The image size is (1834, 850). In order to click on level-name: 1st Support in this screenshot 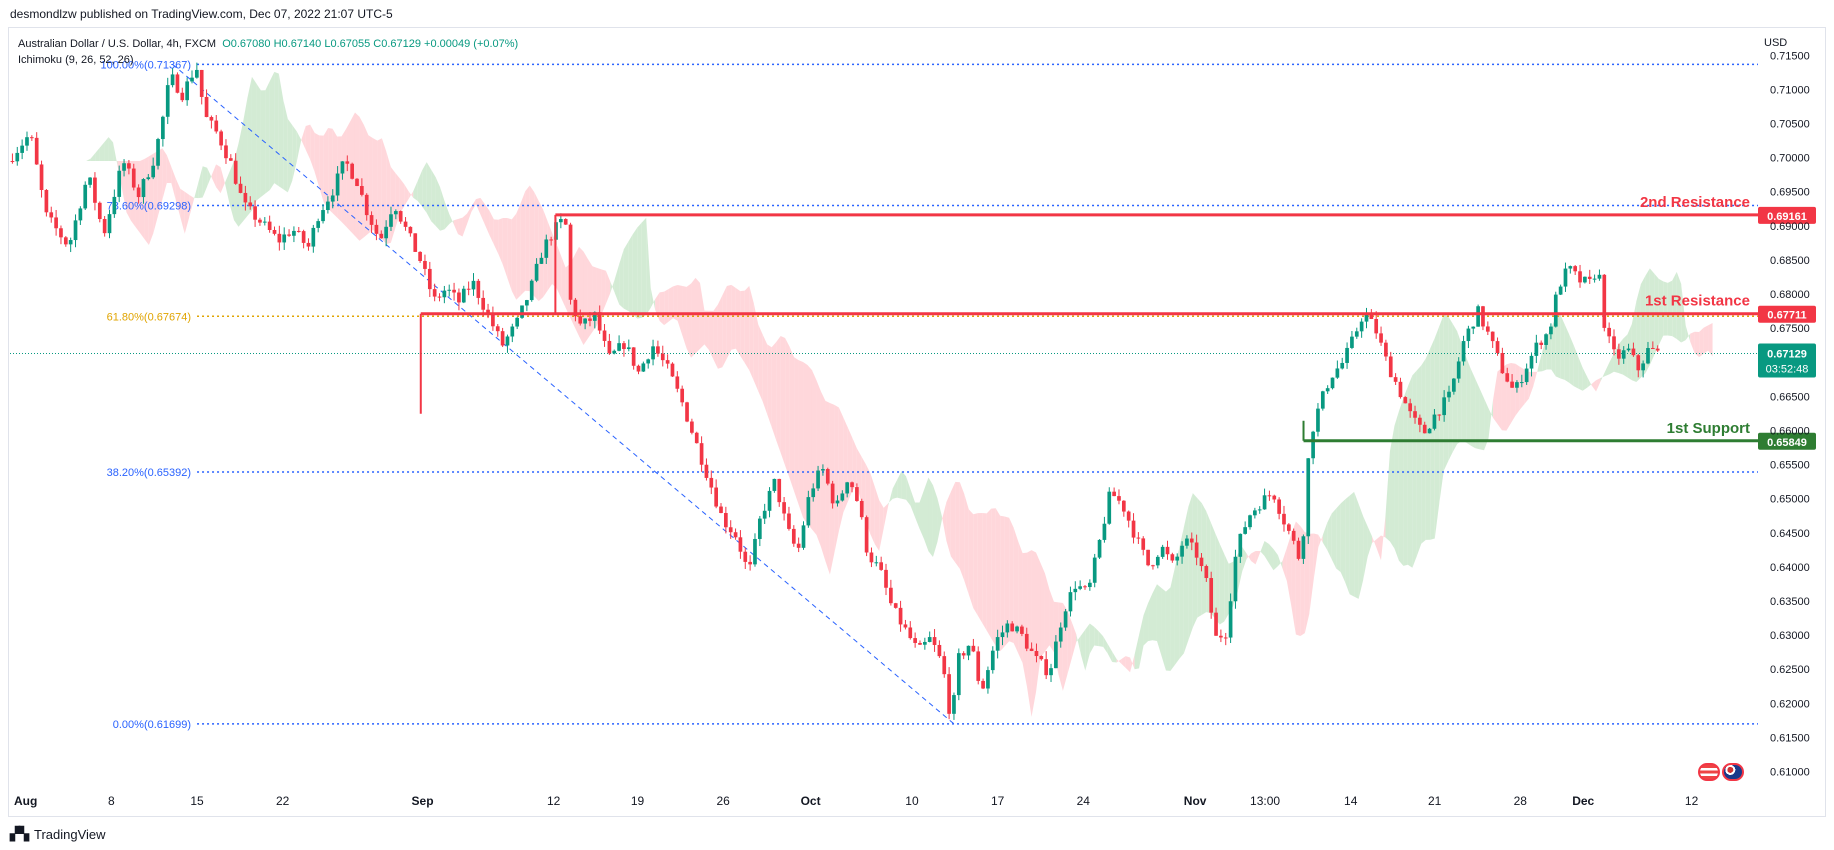, I will do `click(1708, 428)`.